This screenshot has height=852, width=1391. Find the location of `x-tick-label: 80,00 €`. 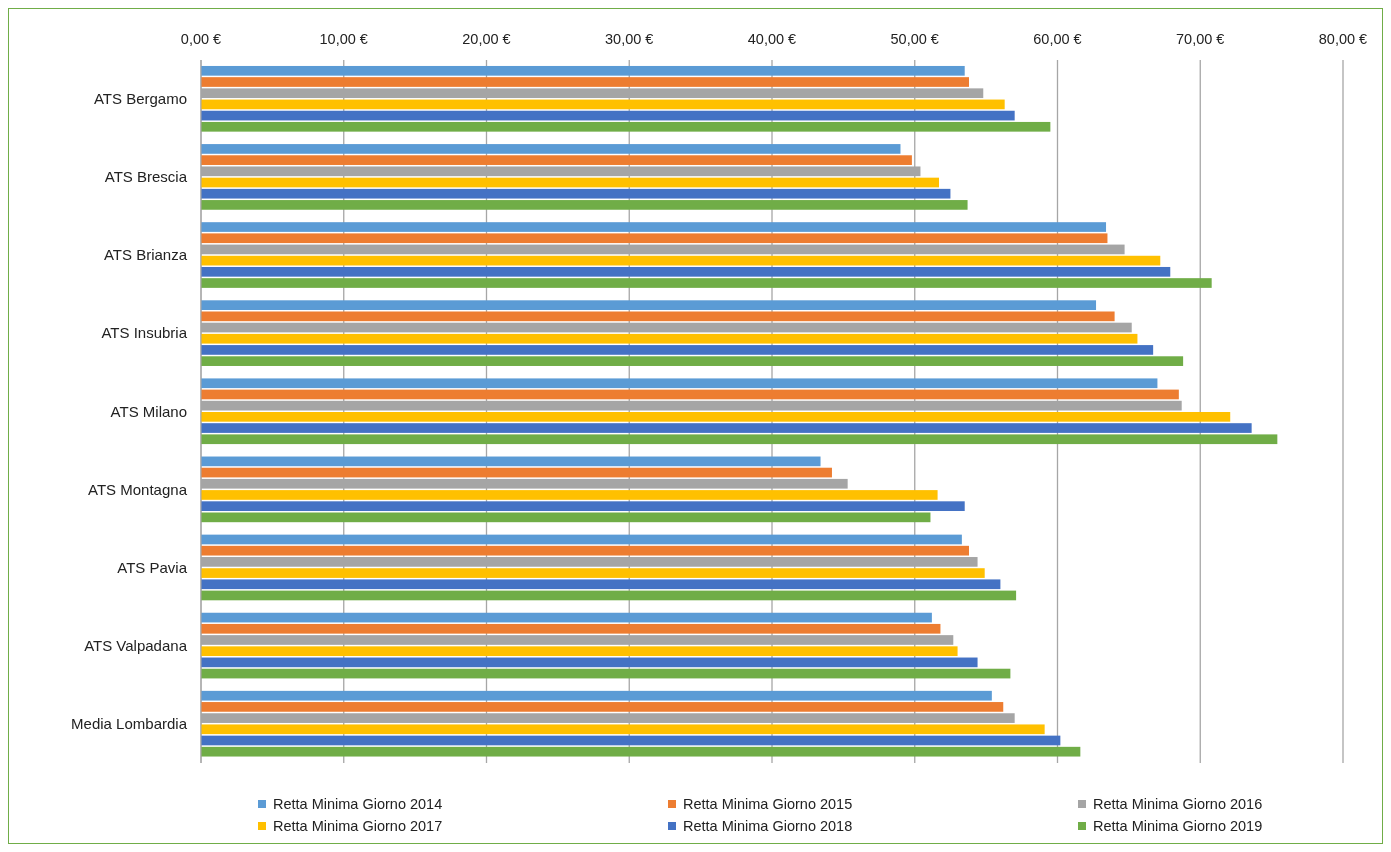

x-tick-label: 80,00 € is located at coordinates (1343, 39).